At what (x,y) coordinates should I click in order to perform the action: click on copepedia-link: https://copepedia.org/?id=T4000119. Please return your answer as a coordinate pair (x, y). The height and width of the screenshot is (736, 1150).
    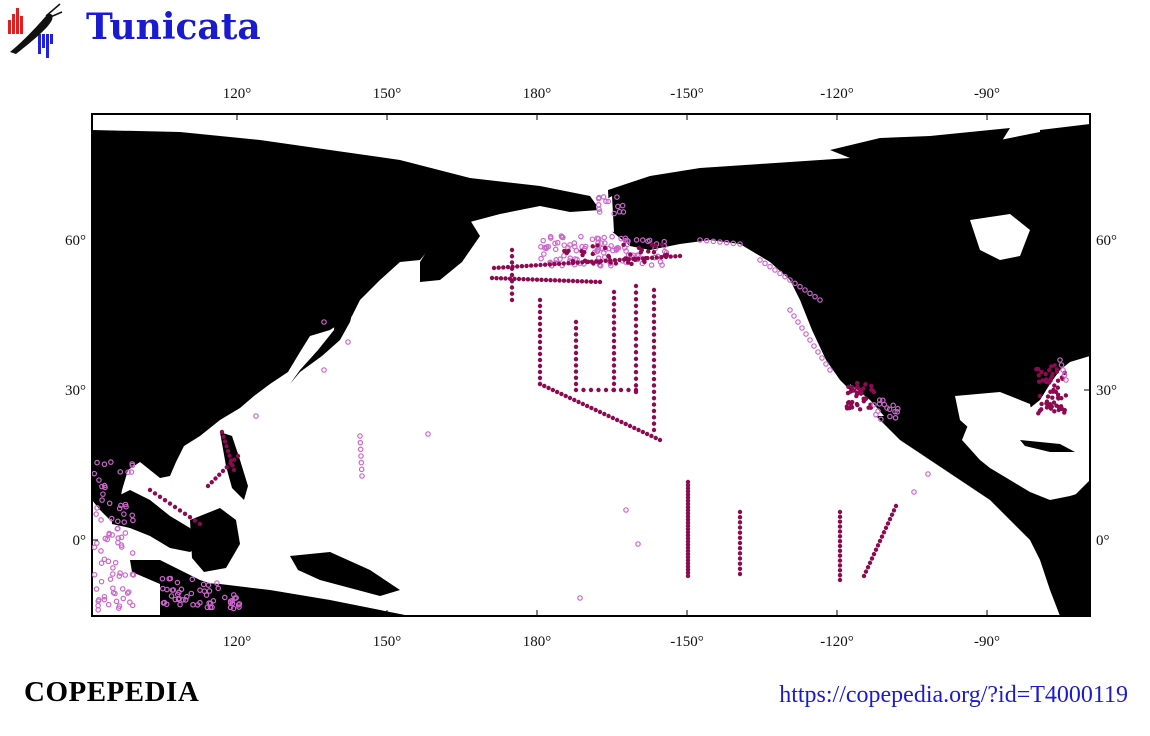
    Looking at the image, I should click on (953, 695).